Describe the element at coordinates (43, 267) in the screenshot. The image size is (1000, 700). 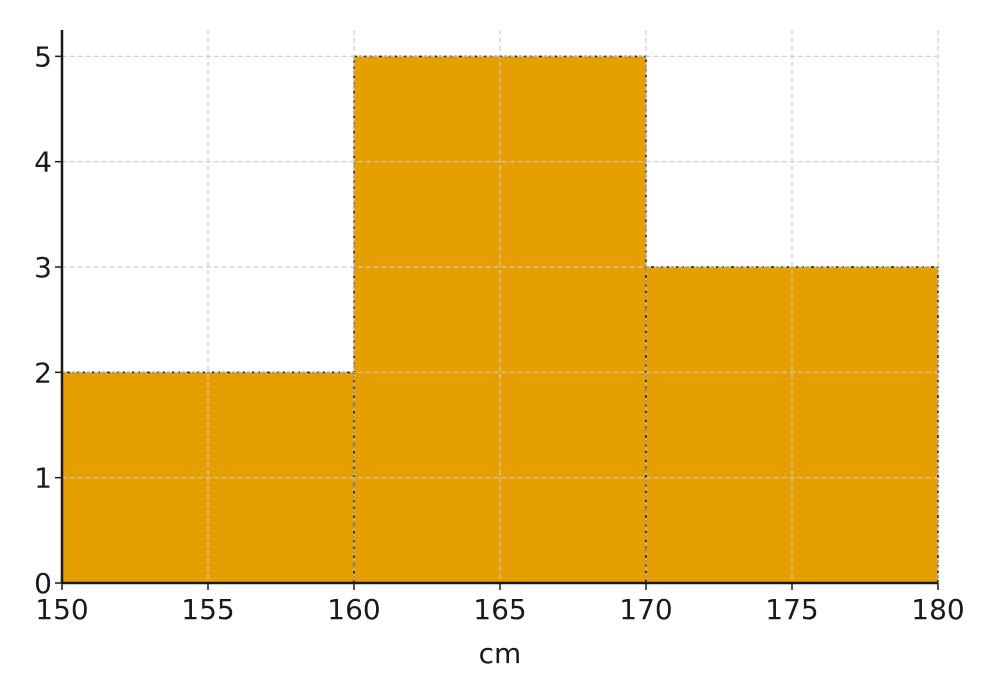
I see `y-tick-label: 3` at that location.